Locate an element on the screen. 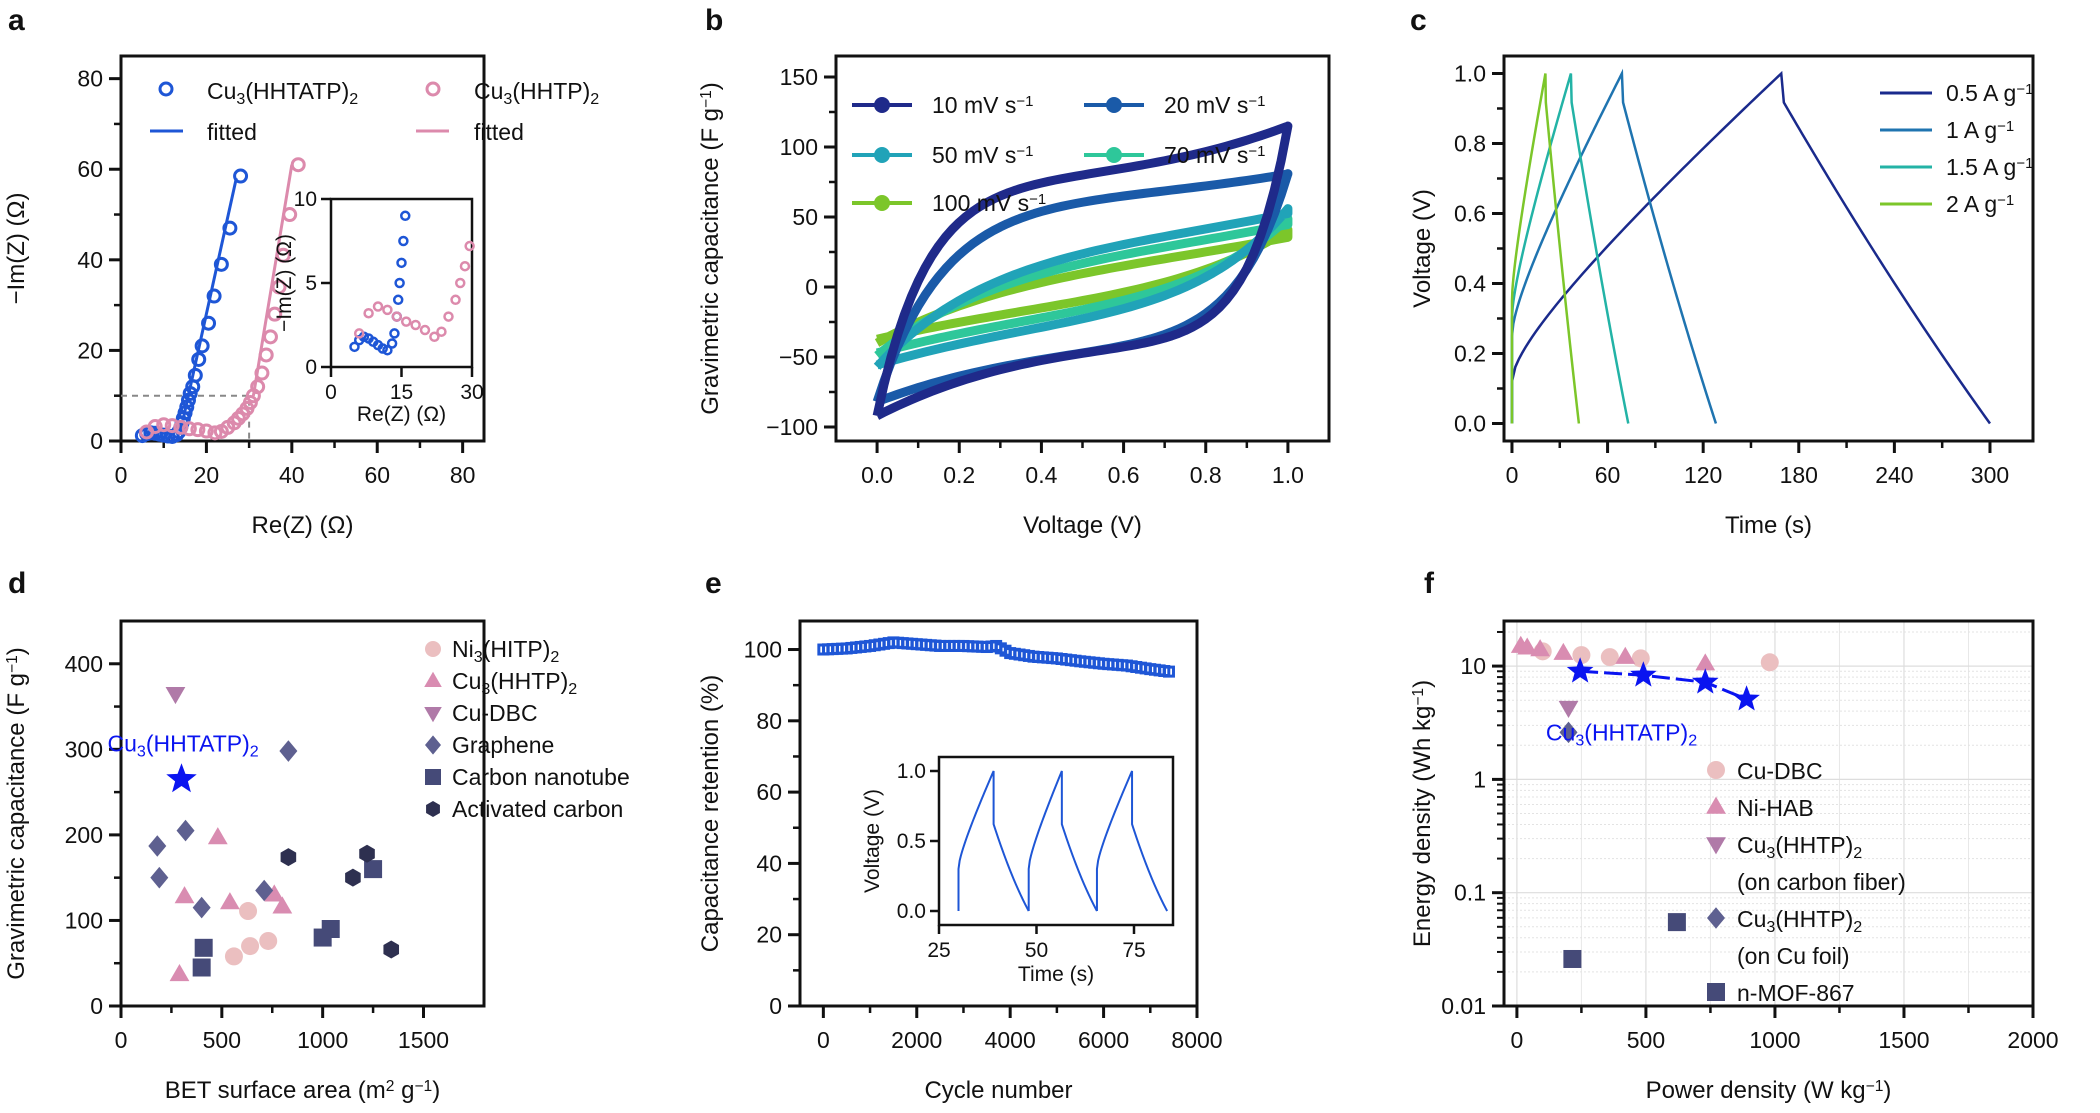 The height and width of the screenshot is (1113, 2100). y-tick-label: 150 is located at coordinates (799, 77).